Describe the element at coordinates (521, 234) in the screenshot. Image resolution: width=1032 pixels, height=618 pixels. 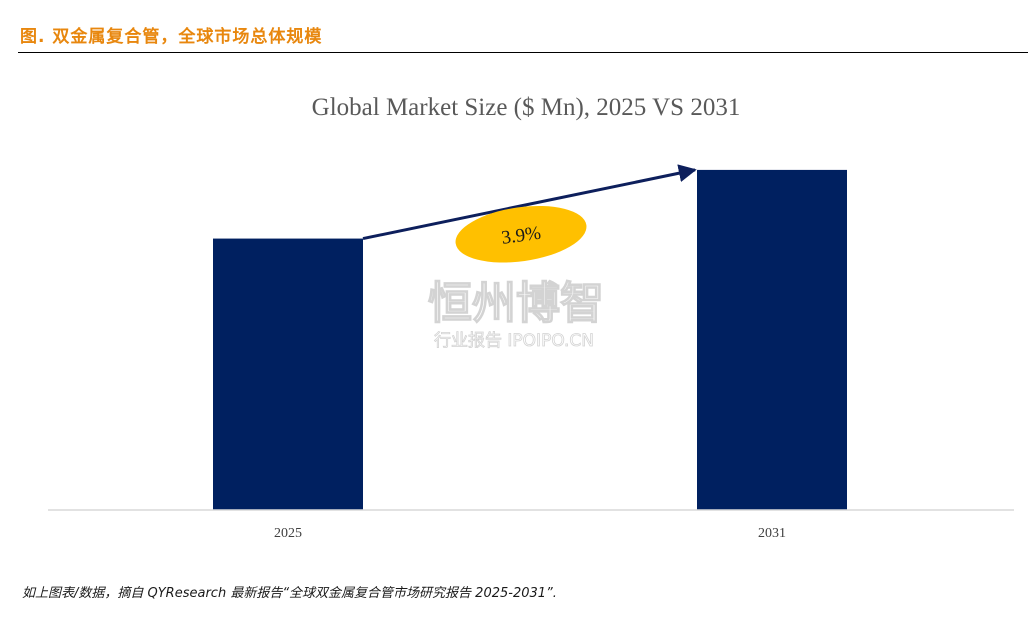
I see `cagr-badge` at that location.